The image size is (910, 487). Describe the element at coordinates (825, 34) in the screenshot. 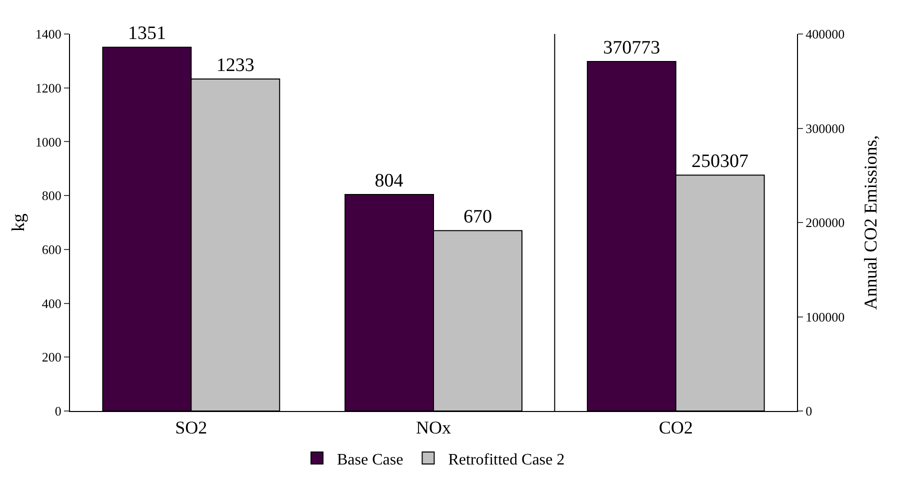

I see `y2-tick-label: 400000` at that location.